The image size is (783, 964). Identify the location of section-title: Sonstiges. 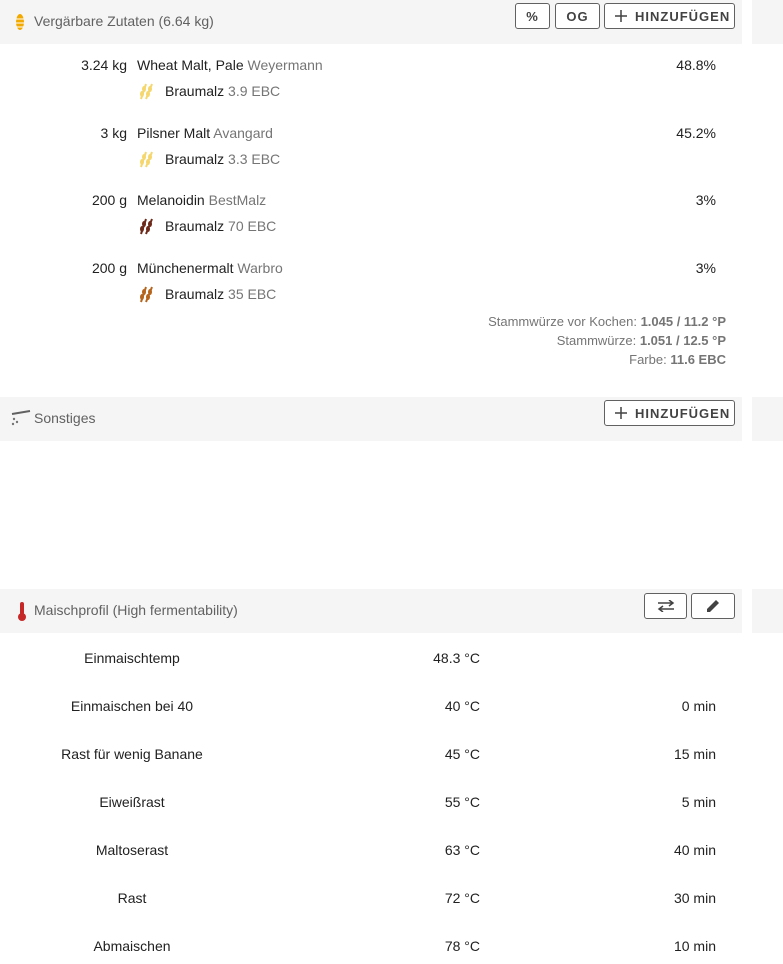
(65, 418).